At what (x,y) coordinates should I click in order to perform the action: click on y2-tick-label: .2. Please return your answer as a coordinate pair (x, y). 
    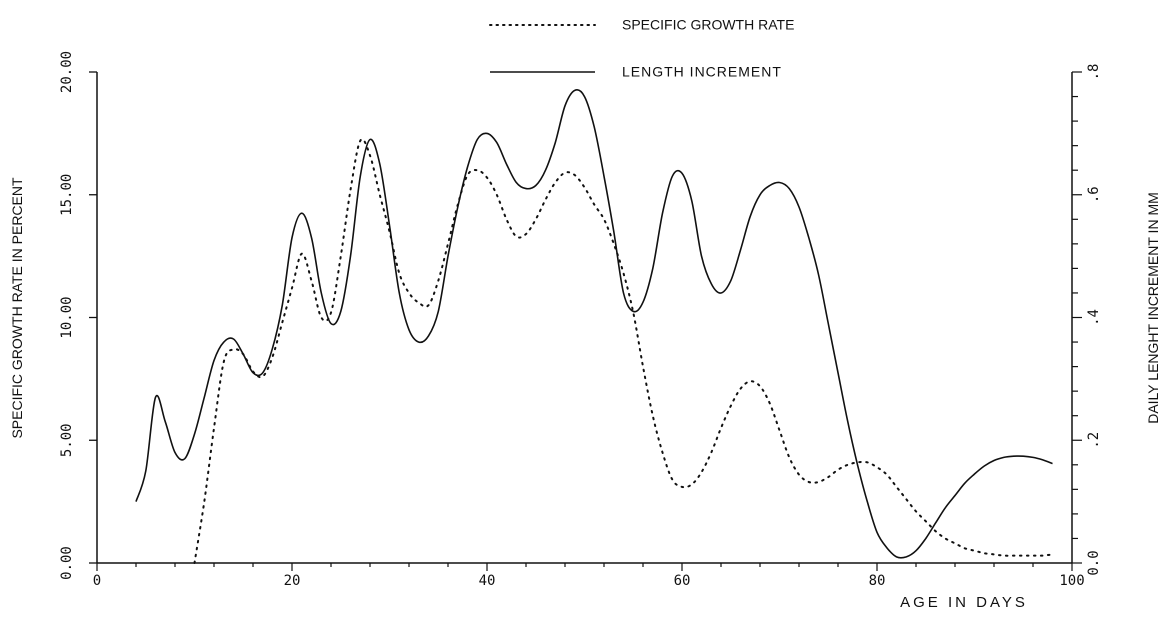
    Looking at the image, I should click on (1094, 440).